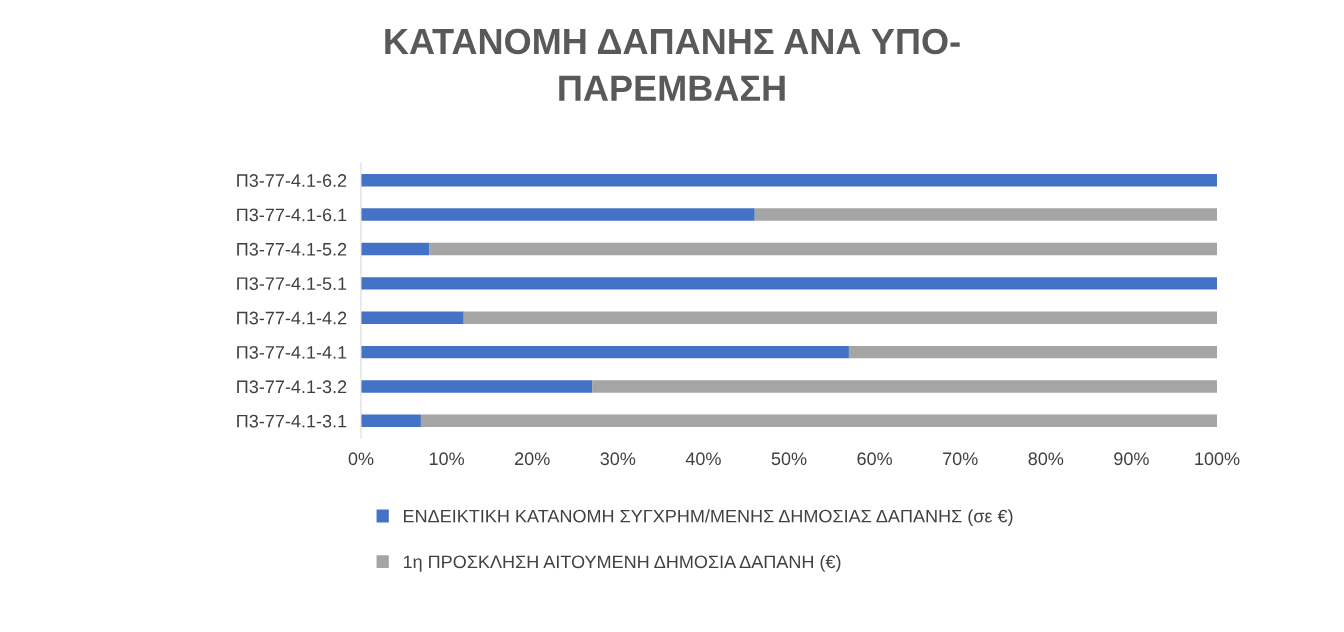  Describe the element at coordinates (447, 459) in the screenshot. I see `x-tick-label: 10%` at that location.